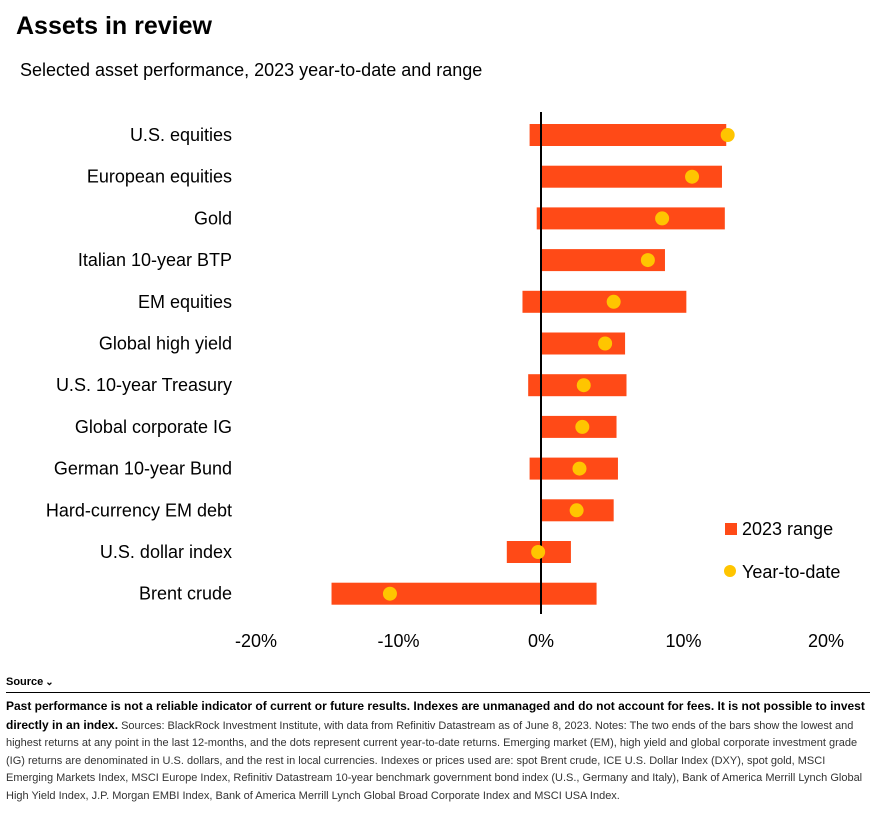 Image resolution: width=895 pixels, height=826 pixels. I want to click on legend-swatch-ytd, so click(730, 571).